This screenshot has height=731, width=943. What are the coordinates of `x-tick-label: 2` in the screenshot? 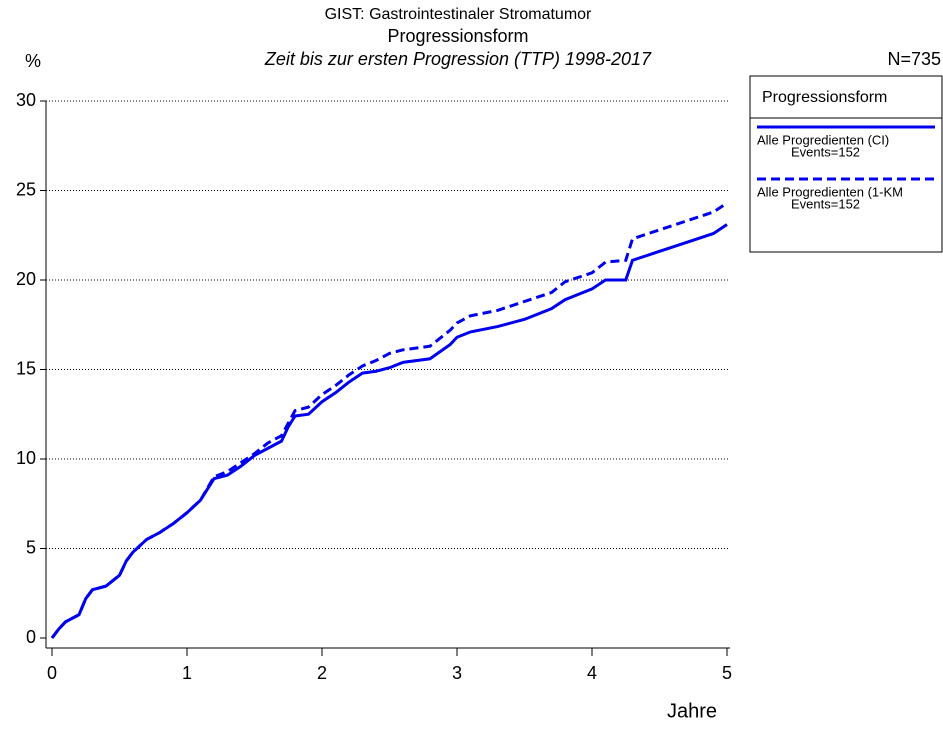 It's located at (322, 673).